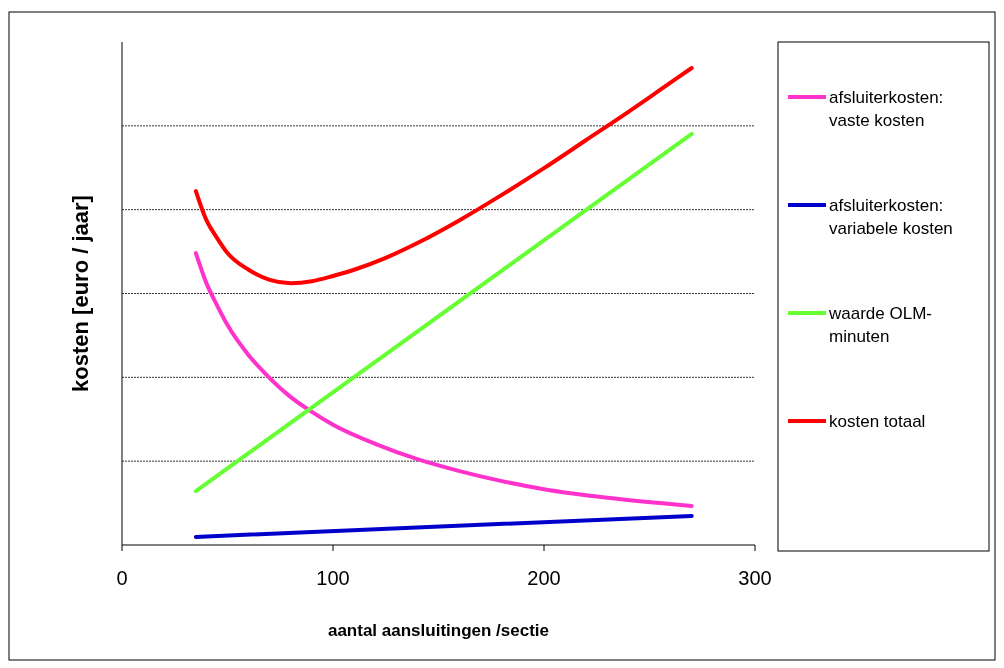  Describe the element at coordinates (80, 293) in the screenshot. I see `y-axis-title: kosten [euro / jaar]` at that location.